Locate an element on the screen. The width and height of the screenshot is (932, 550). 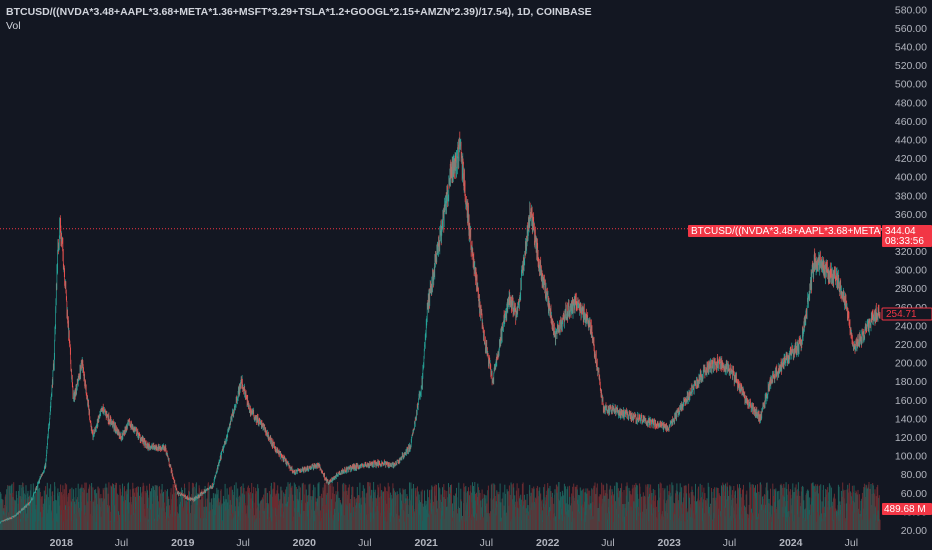
volume-legend-label: Vol is located at coordinates (13, 26).